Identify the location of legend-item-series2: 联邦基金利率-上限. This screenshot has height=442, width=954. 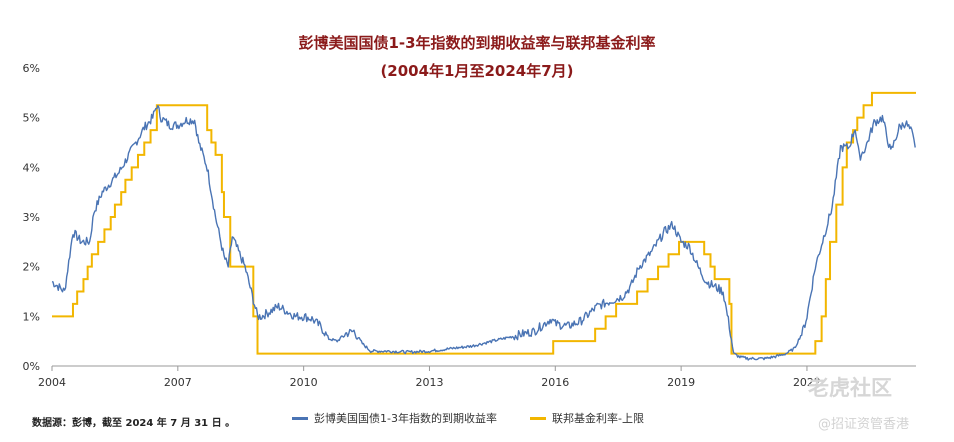
(587, 418).